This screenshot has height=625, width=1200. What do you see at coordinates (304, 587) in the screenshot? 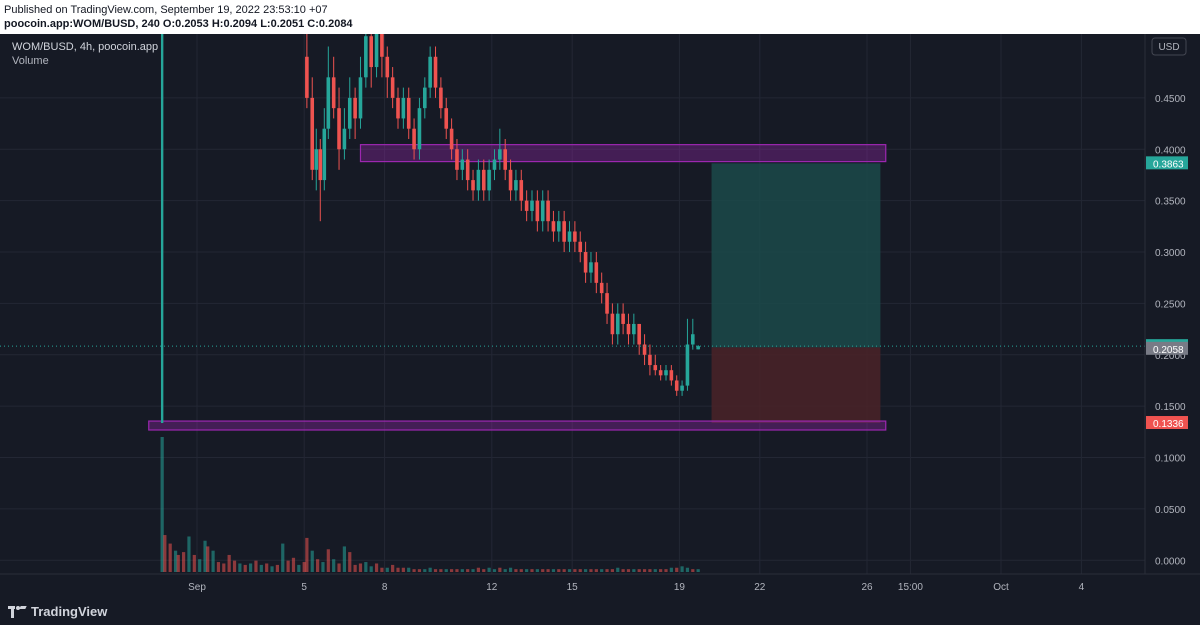
I see `x-tick-label: 5` at bounding box center [304, 587].